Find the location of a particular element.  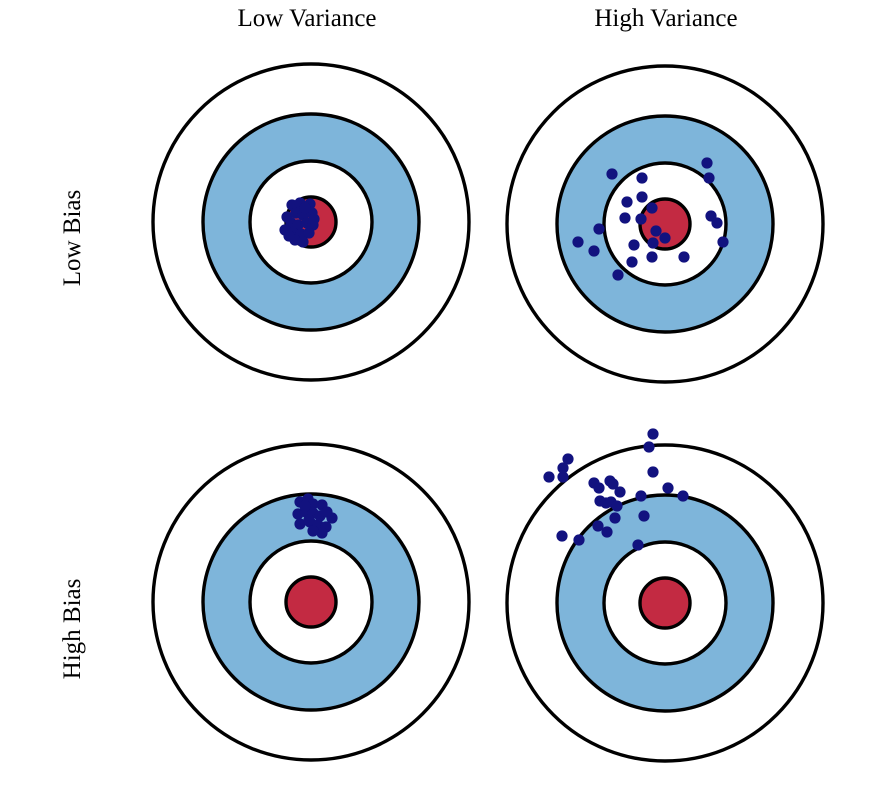

target-high-bias-low-variance is located at coordinates (311, 602).